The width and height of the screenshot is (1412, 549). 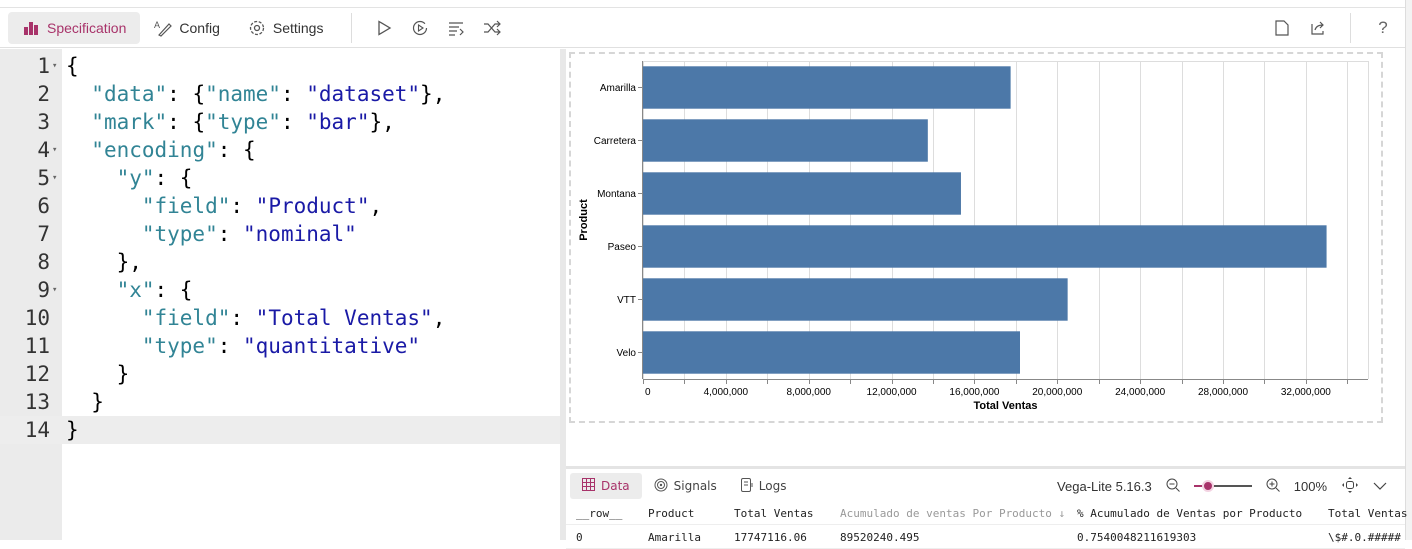 I want to click on document-icon, so click(x=1282, y=28).